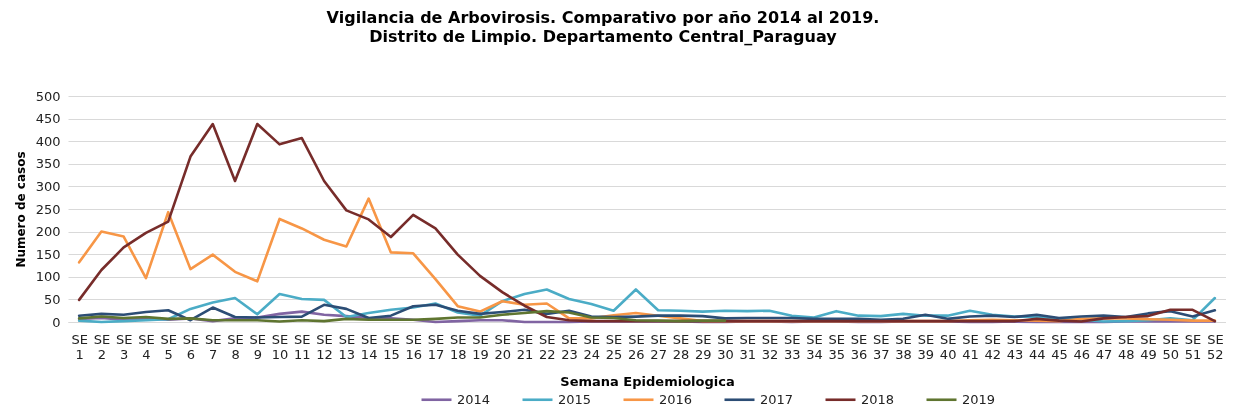 The height and width of the screenshot is (410, 1234). What do you see at coordinates (347, 346) in the screenshot?
I see `x-tick-label: SE 13` at bounding box center [347, 346].